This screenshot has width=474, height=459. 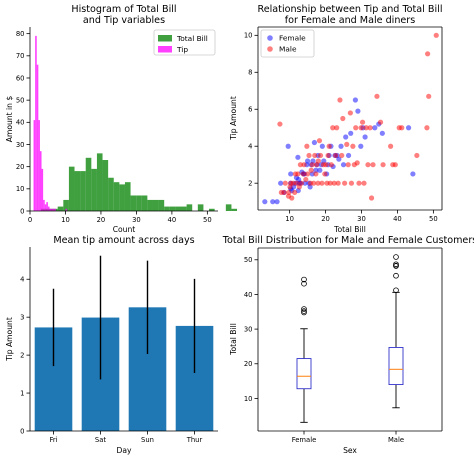 I want to click on y-tick-label: 2, so click(x=250, y=184).